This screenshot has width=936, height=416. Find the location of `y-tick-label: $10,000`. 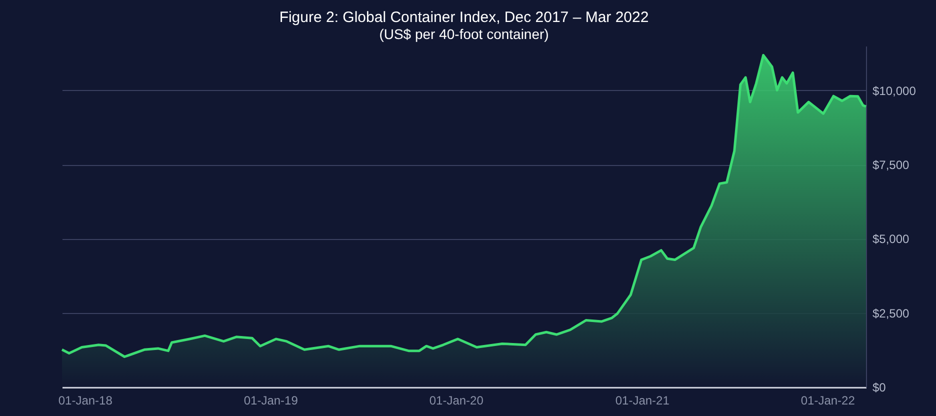

y-tick-label: $10,000 is located at coordinates (894, 91).